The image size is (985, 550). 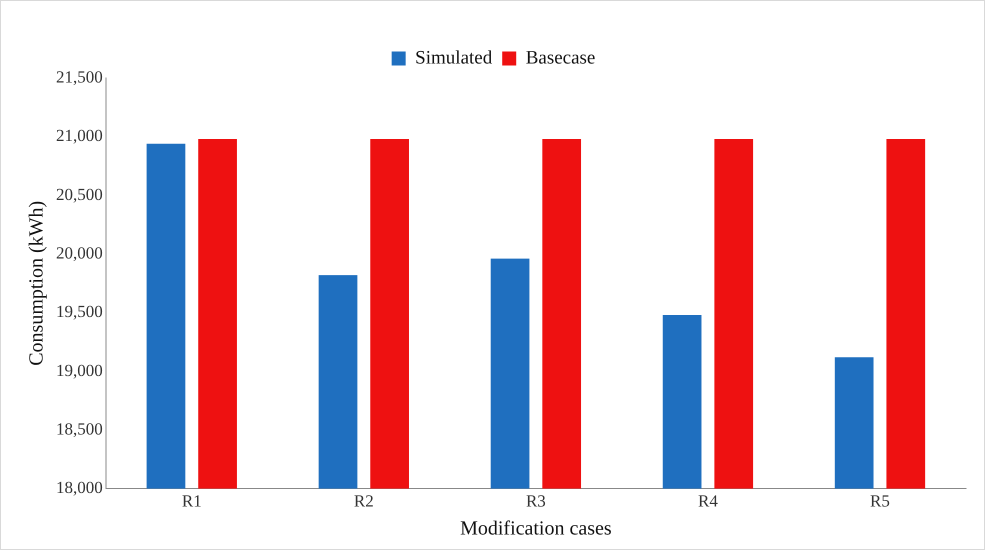 What do you see at coordinates (880, 500) in the screenshot?
I see `x-tick-label: R5` at bounding box center [880, 500].